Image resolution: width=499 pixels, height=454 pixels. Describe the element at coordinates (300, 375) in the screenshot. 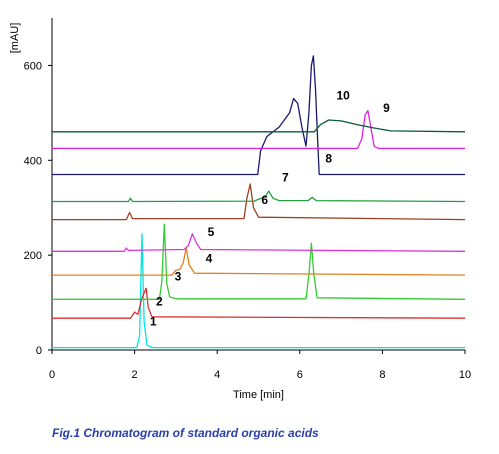

I see `x-tick-label: 6` at that location.